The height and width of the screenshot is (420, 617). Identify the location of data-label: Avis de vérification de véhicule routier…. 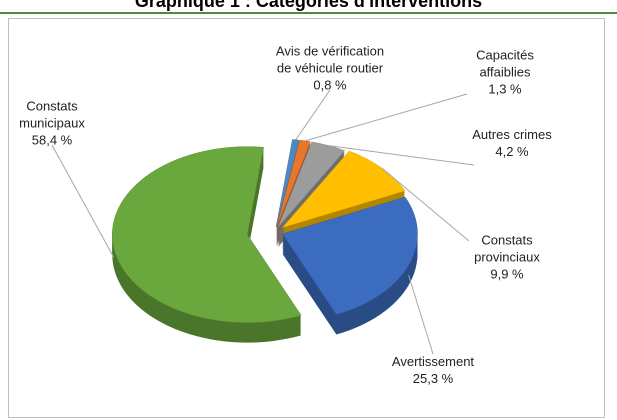
(330, 68).